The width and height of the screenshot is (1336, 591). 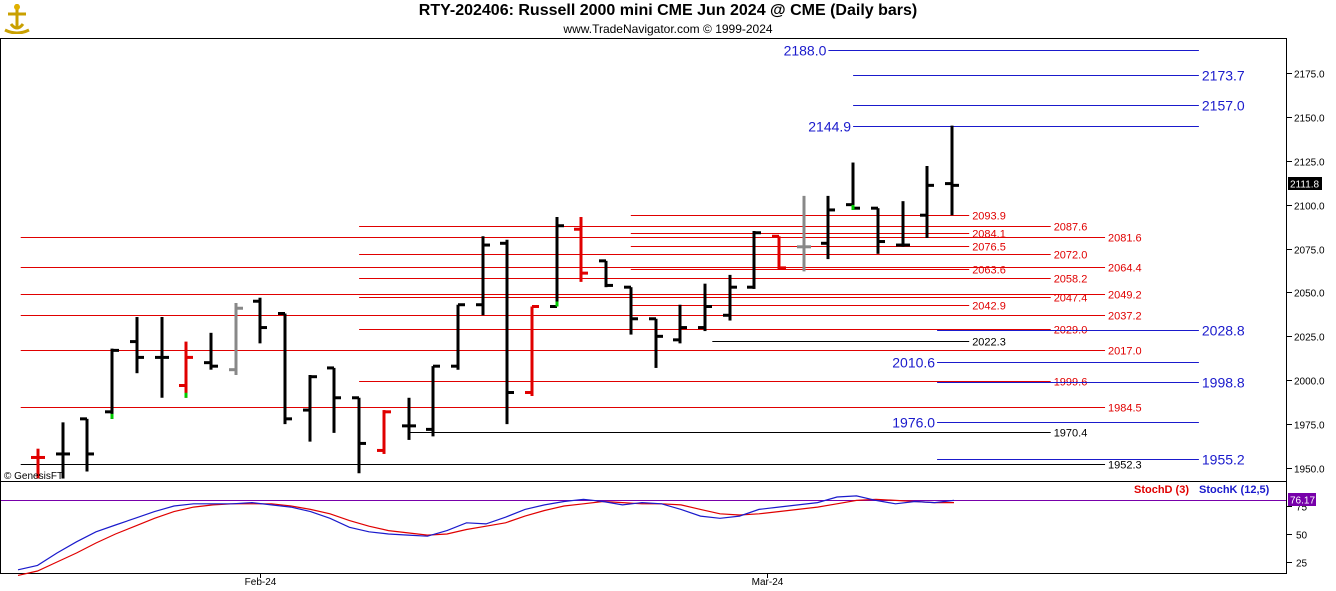 I want to click on date-tick-label: Mar-24, so click(x=768, y=582).